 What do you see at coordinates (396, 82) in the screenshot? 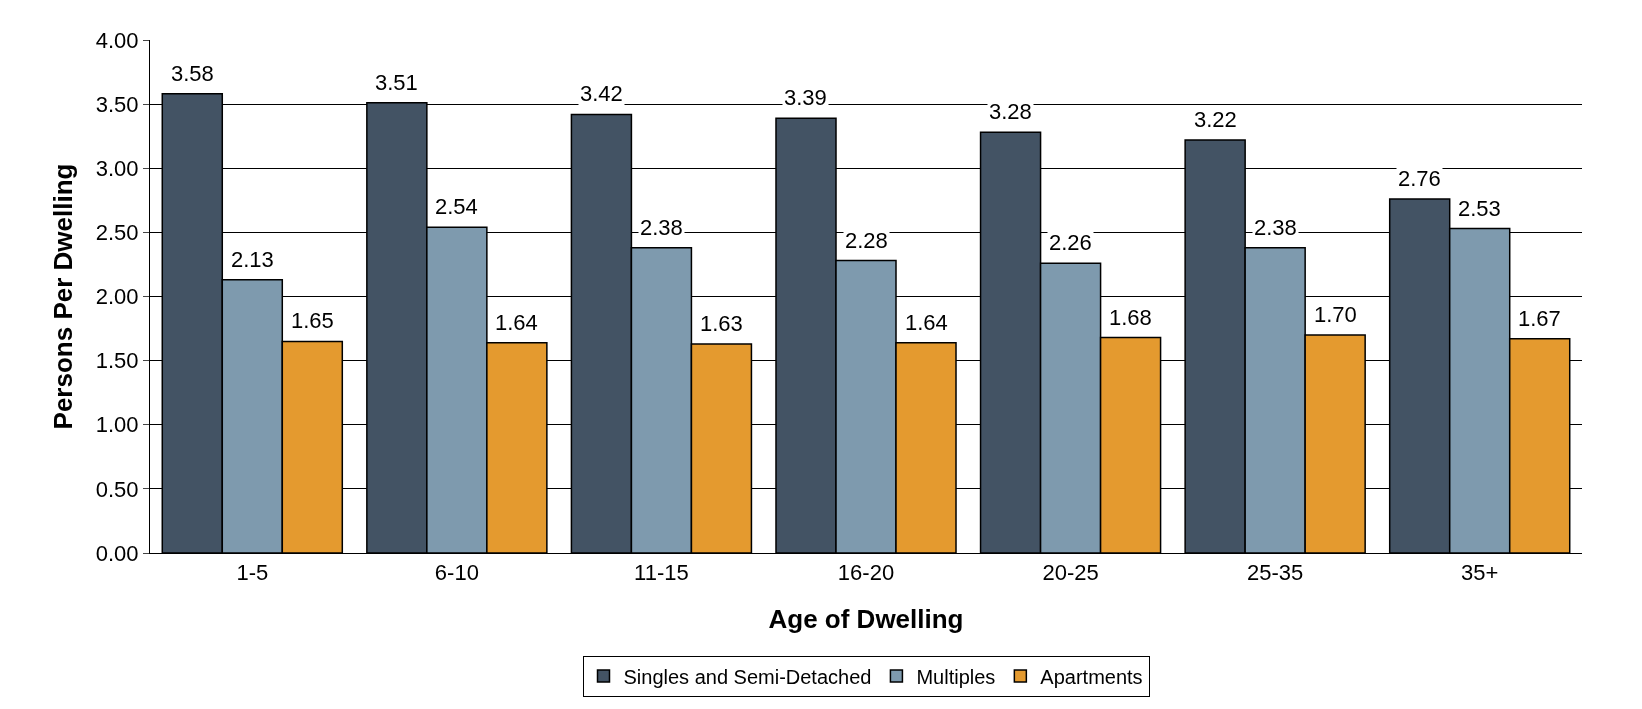
I see `data-label: 3.51` at bounding box center [396, 82].